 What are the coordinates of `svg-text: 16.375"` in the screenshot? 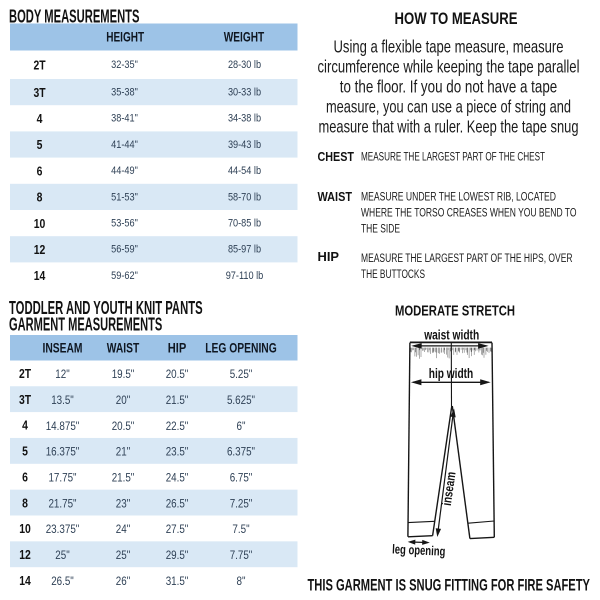 It's located at (63, 452).